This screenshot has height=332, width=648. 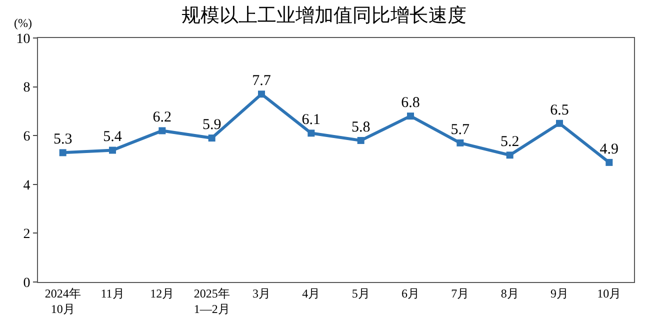 What do you see at coordinates (112, 293) in the screenshot?
I see `x-tick-label: 11月` at bounding box center [112, 293].